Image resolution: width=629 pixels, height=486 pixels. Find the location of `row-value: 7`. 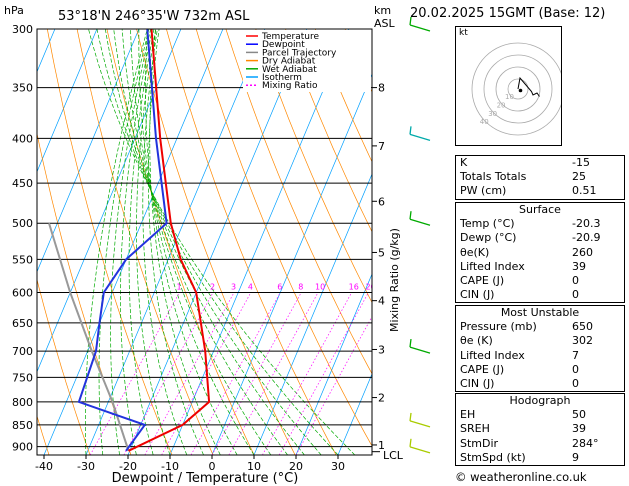

row-value: 7 is located at coordinates (575, 355).